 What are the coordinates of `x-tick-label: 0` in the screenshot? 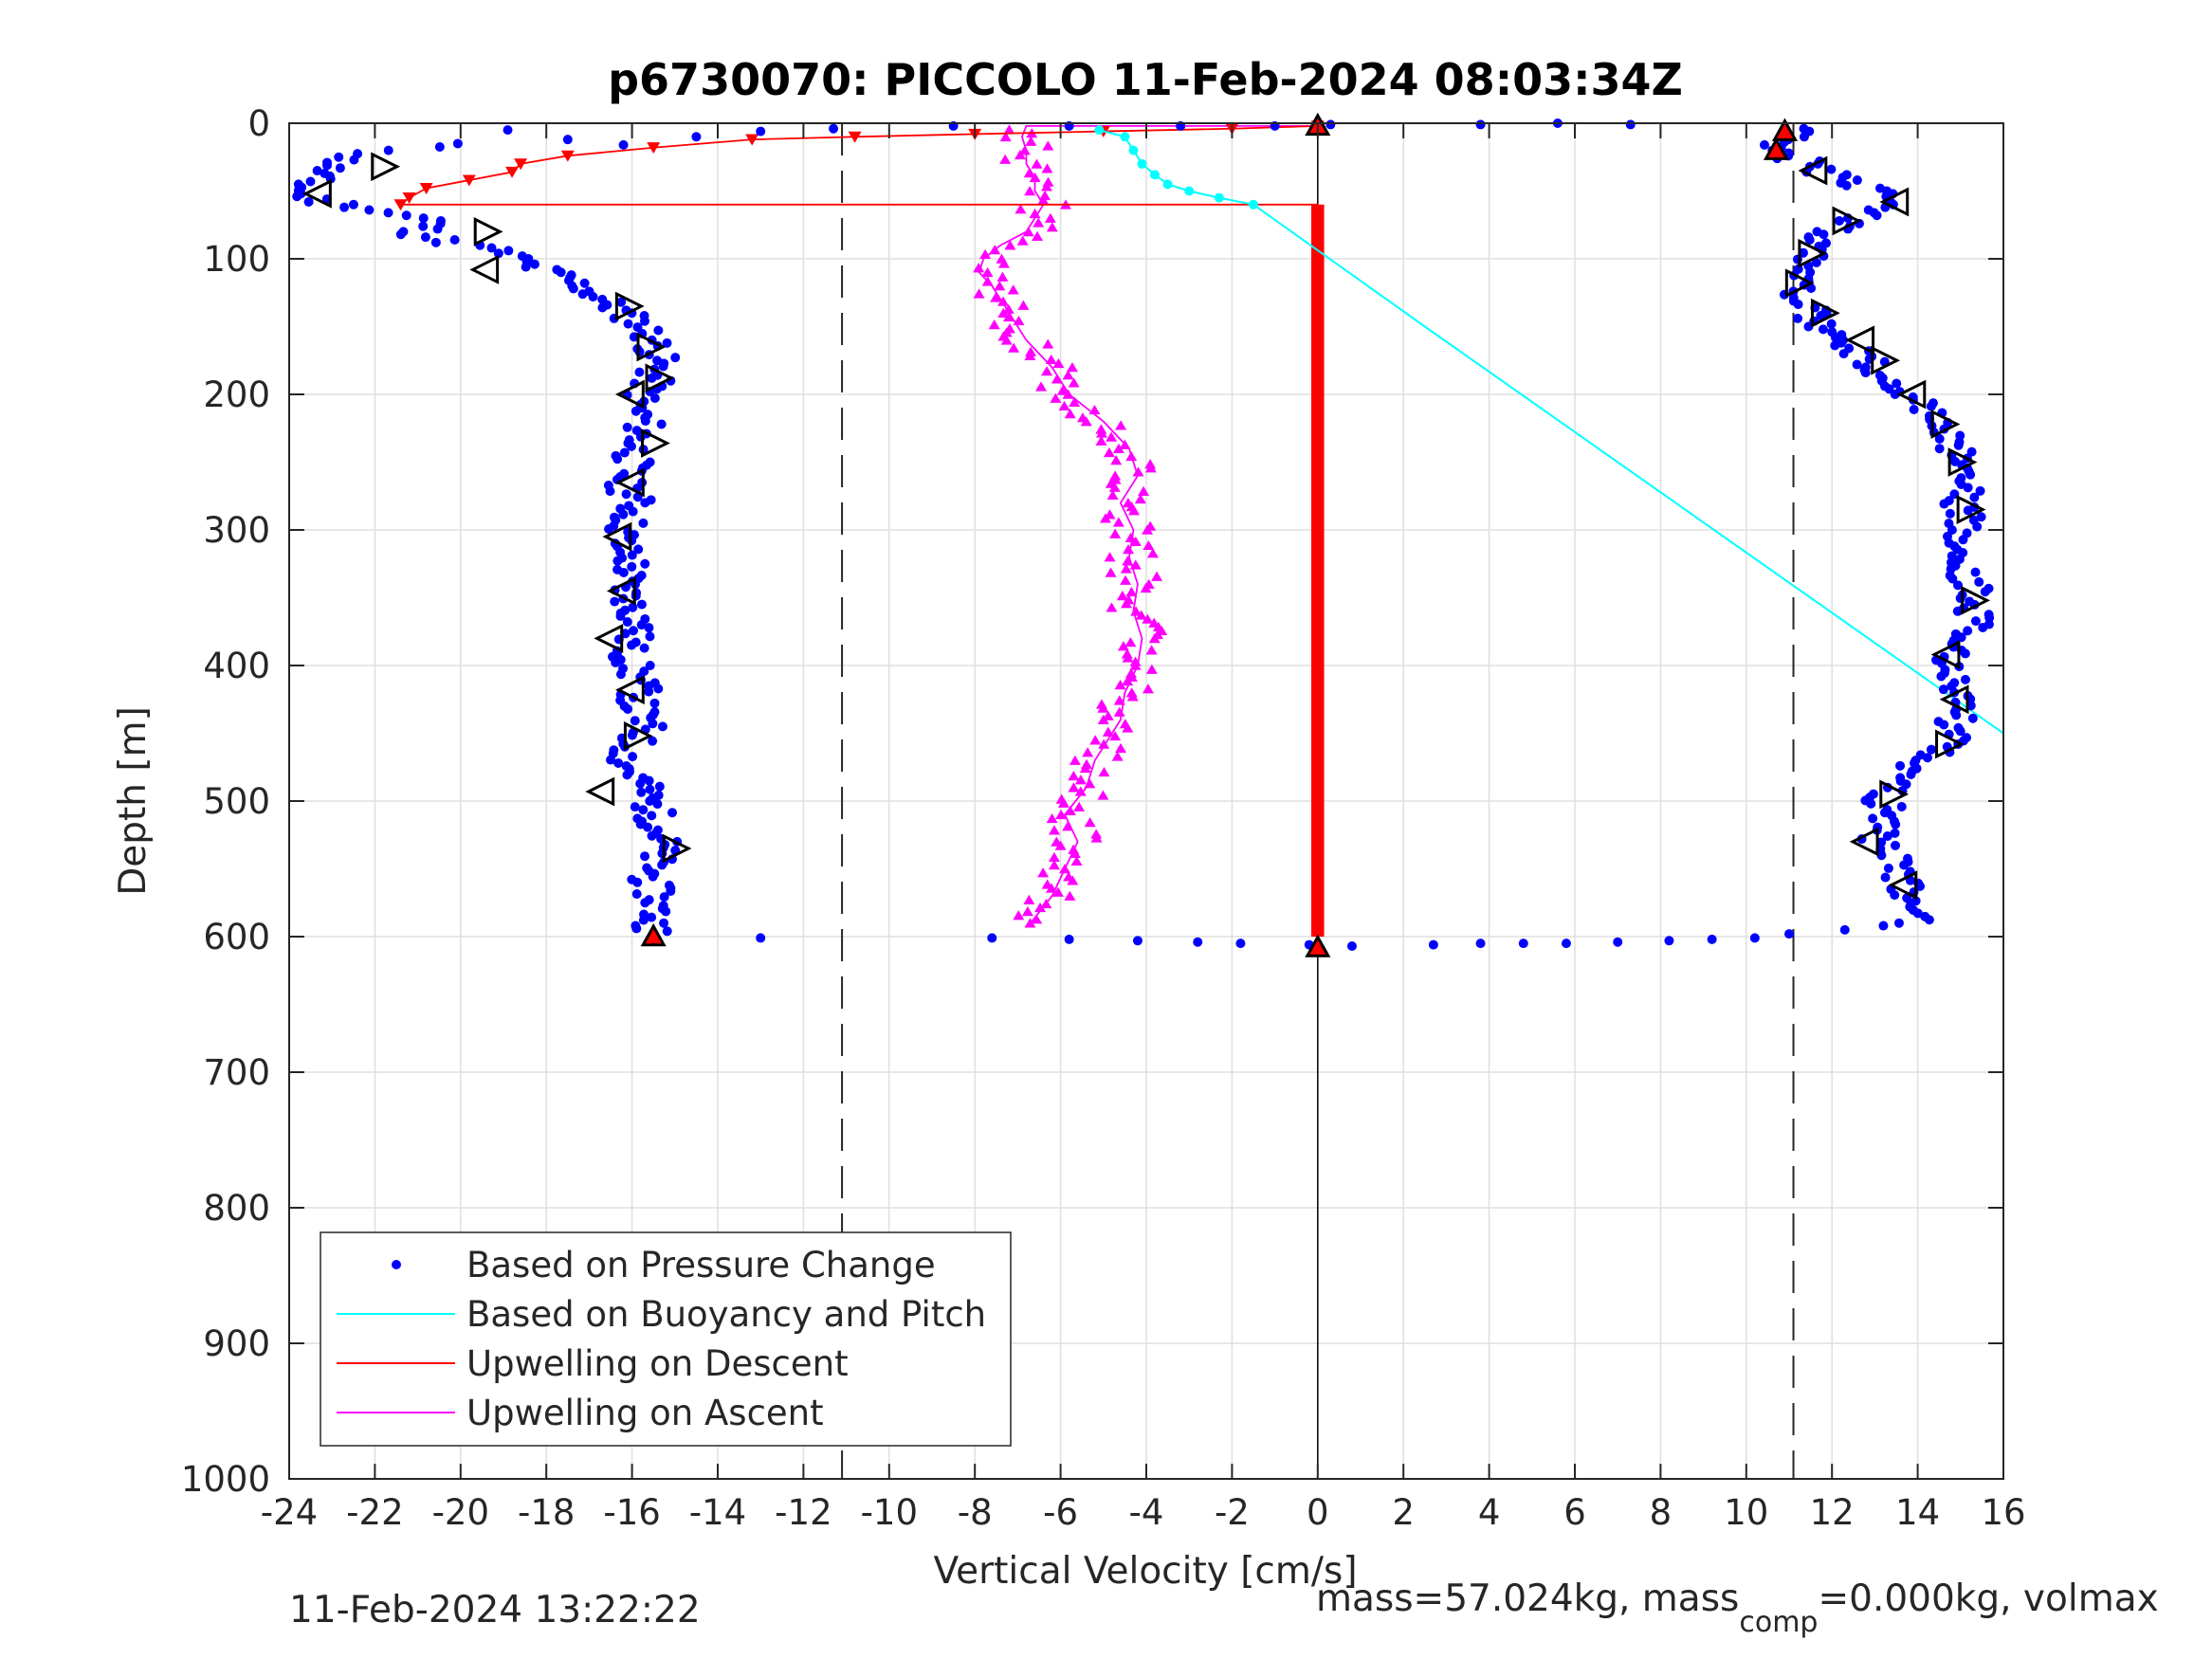 It's located at (1318, 1512).